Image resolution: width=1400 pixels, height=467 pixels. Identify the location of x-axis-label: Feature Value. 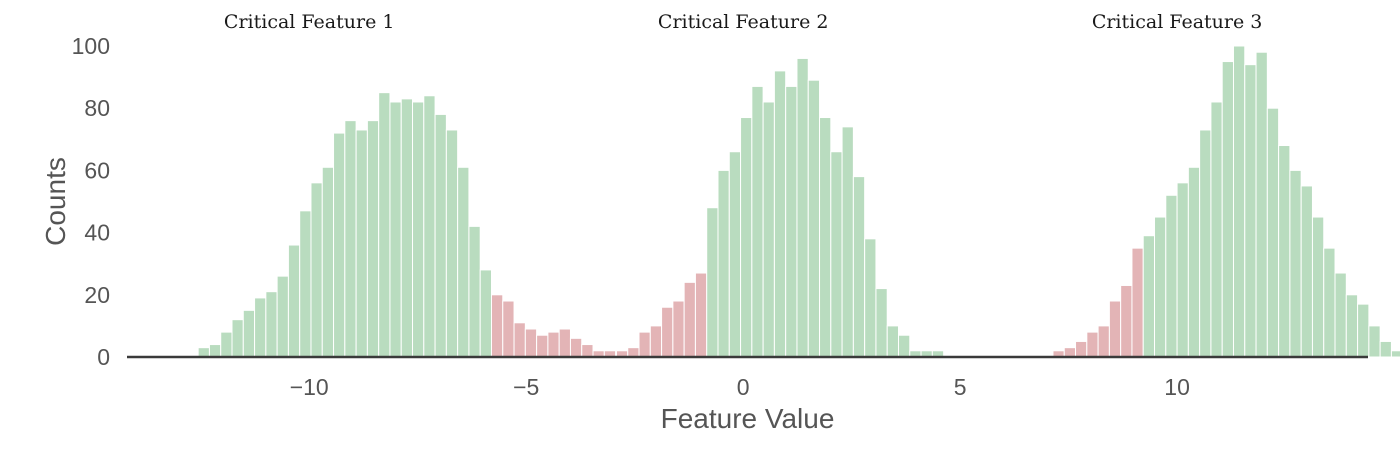
(748, 418).